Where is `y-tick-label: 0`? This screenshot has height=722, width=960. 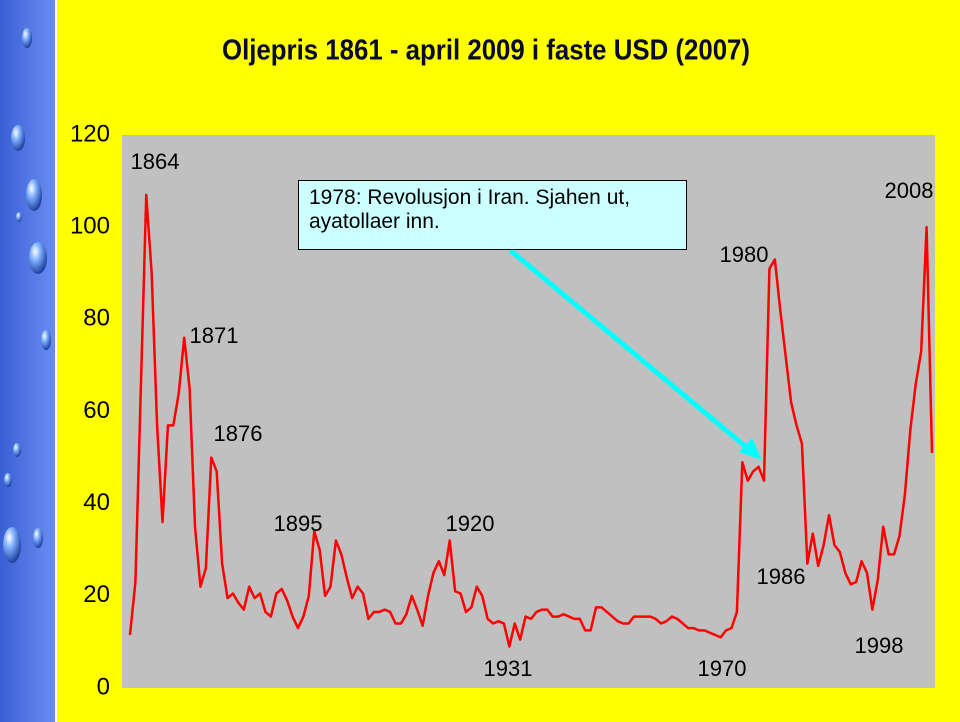 y-tick-label: 0 is located at coordinates (103, 686).